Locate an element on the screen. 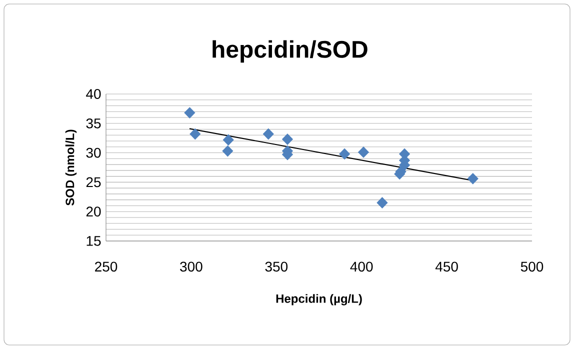 This screenshot has width=574, height=349. chart-title: hepcidin/SOD is located at coordinates (290, 51).